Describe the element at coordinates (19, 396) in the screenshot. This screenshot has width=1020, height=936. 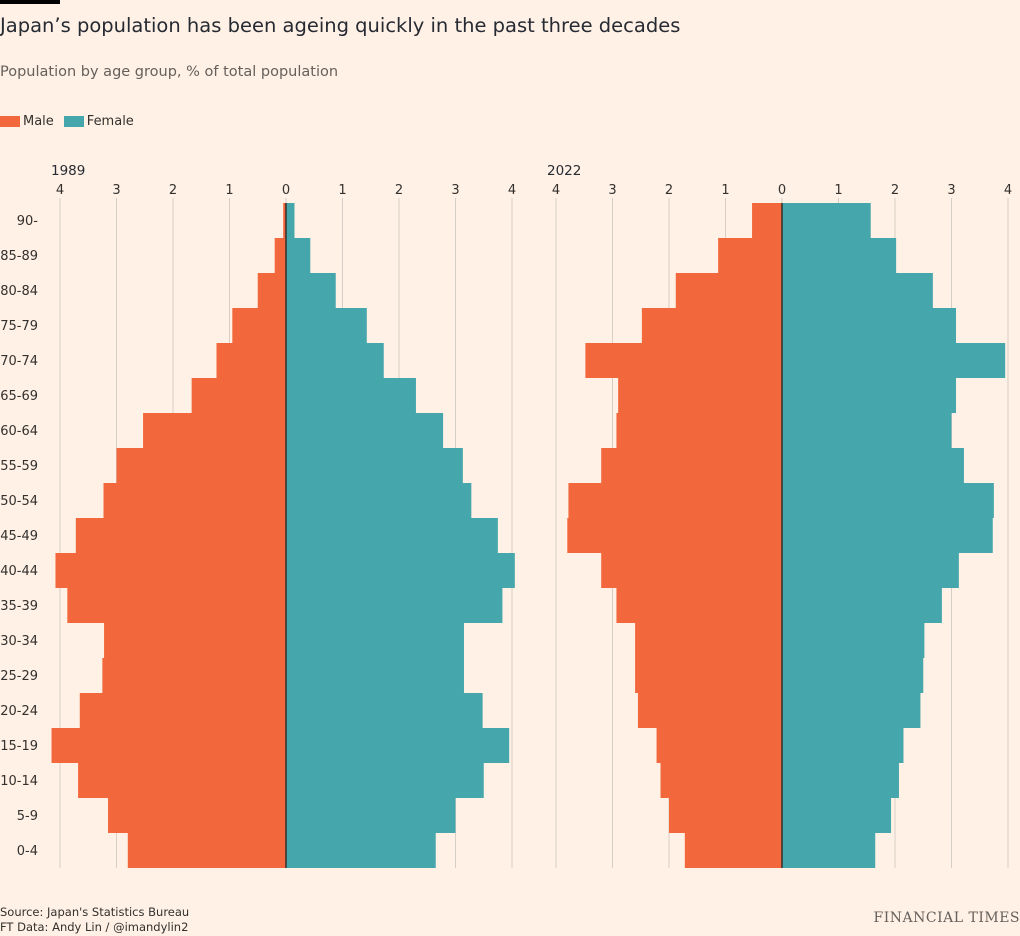
I see `y-tick-label: 65-69` at that location.